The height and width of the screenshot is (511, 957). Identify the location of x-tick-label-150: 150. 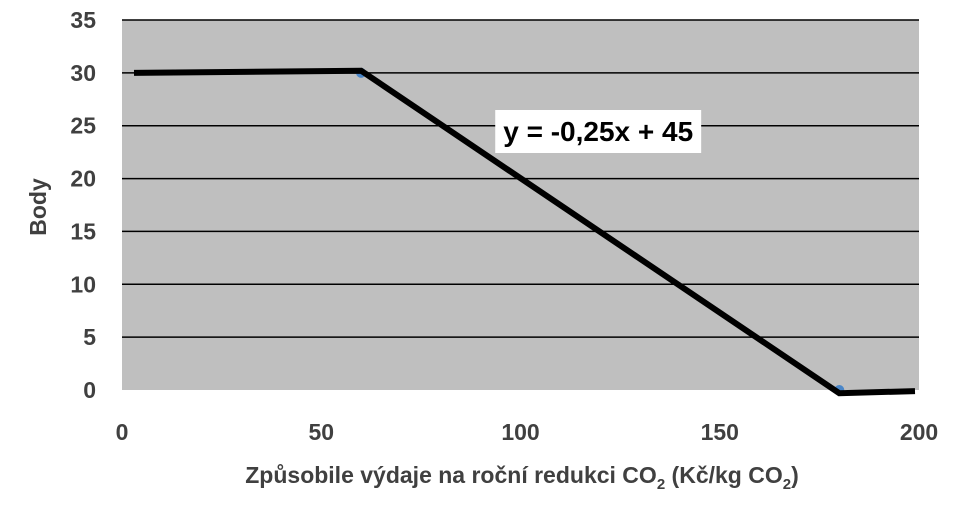
(720, 432).